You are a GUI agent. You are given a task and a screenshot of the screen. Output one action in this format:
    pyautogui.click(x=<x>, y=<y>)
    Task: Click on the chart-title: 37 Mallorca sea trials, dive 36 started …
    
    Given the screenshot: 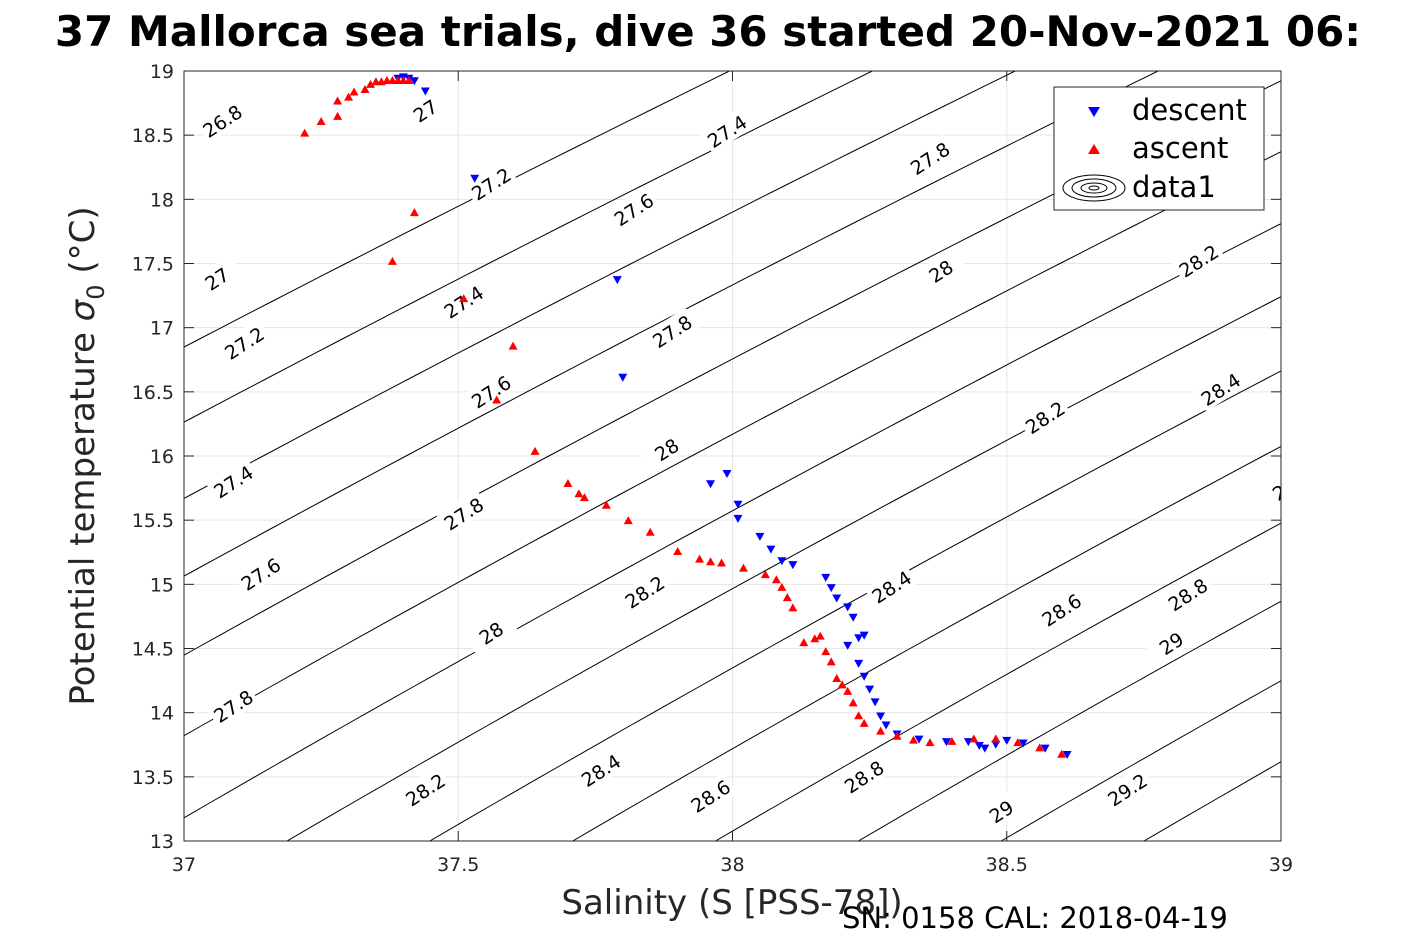 What is the action you would take?
    pyautogui.click(x=708, y=31)
    